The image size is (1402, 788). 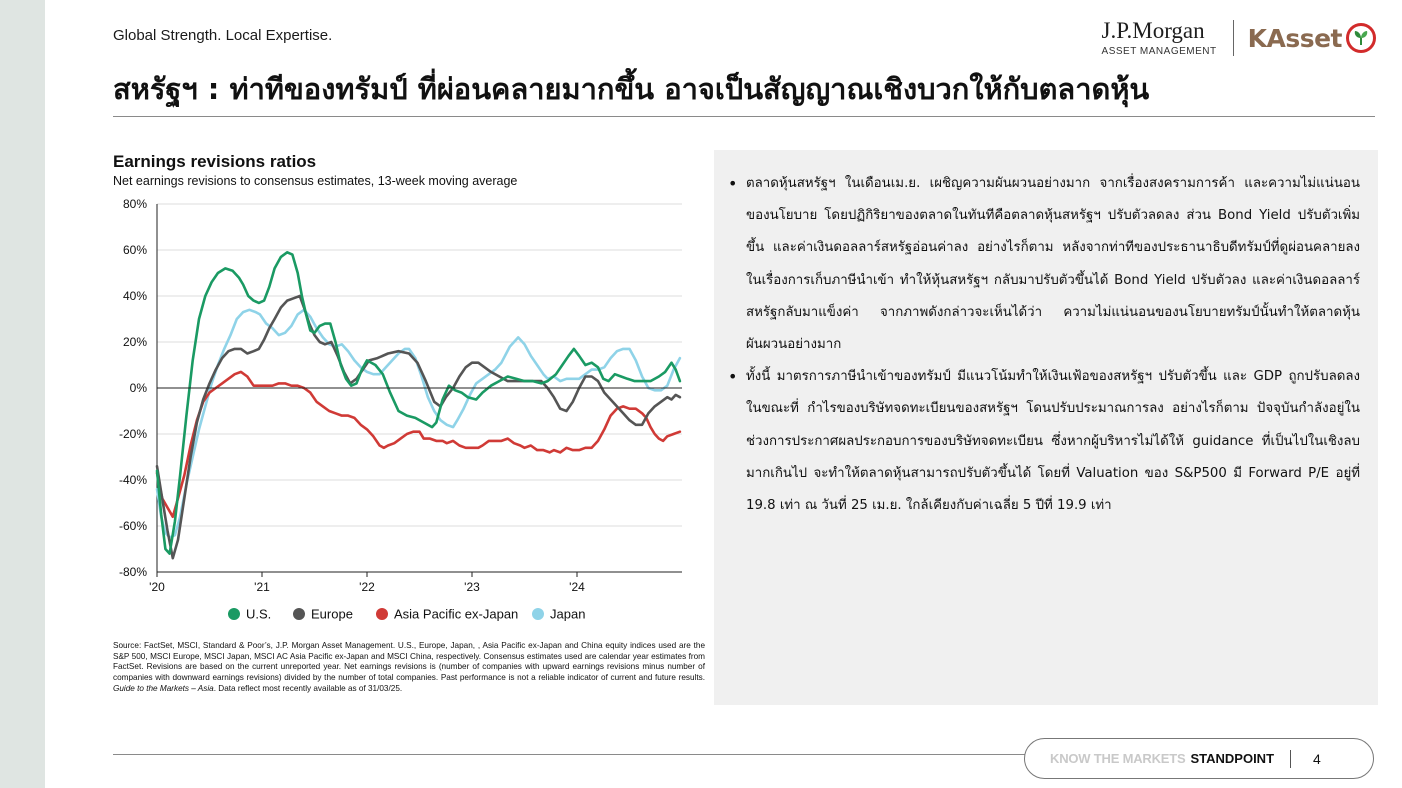 What do you see at coordinates (1291, 758) in the screenshot?
I see `footer-separator` at bounding box center [1291, 758].